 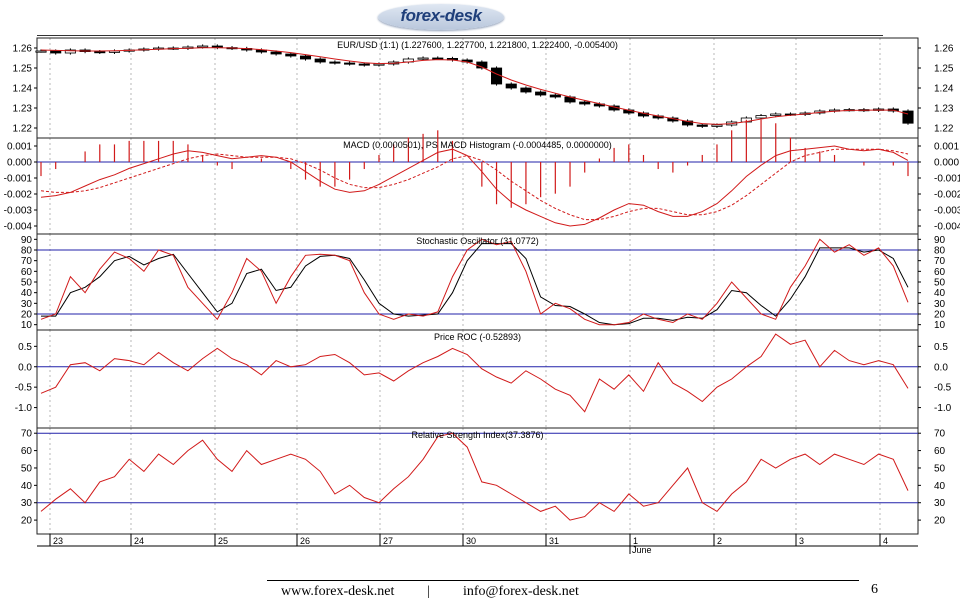 I want to click on footer-rule, so click(x=563, y=580).